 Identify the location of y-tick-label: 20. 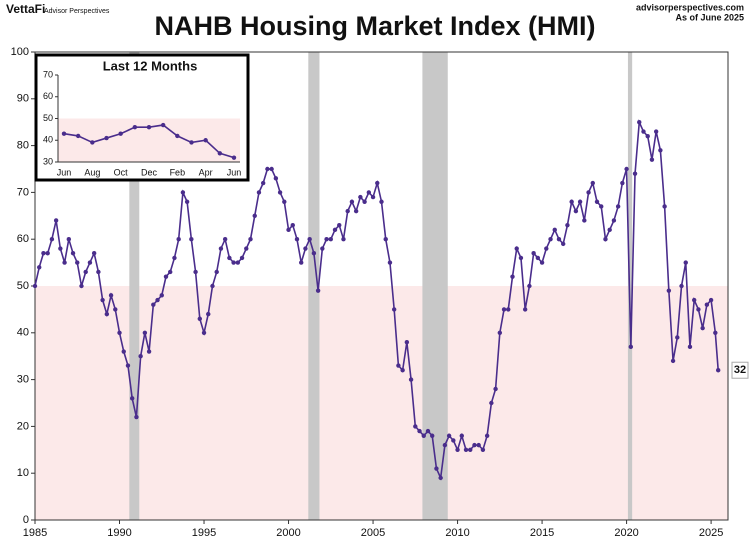
(23, 426).